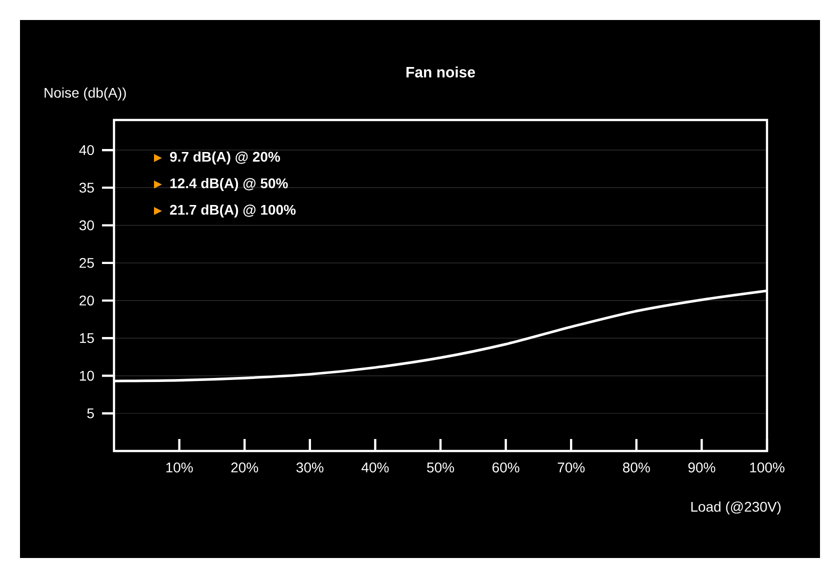 The height and width of the screenshot is (578, 840). Describe the element at coordinates (87, 338) in the screenshot. I see `y-tick-label: 15` at that location.